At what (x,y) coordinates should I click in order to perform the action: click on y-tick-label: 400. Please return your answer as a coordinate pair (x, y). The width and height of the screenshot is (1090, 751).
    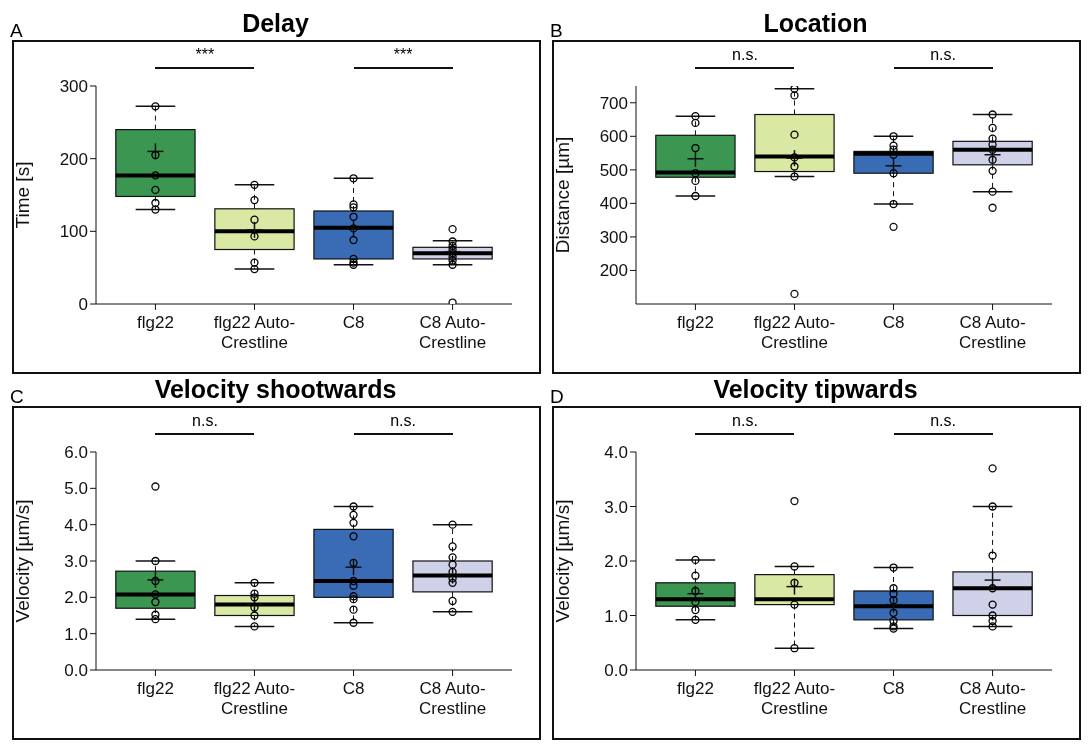
    Looking at the image, I should click on (613, 204).